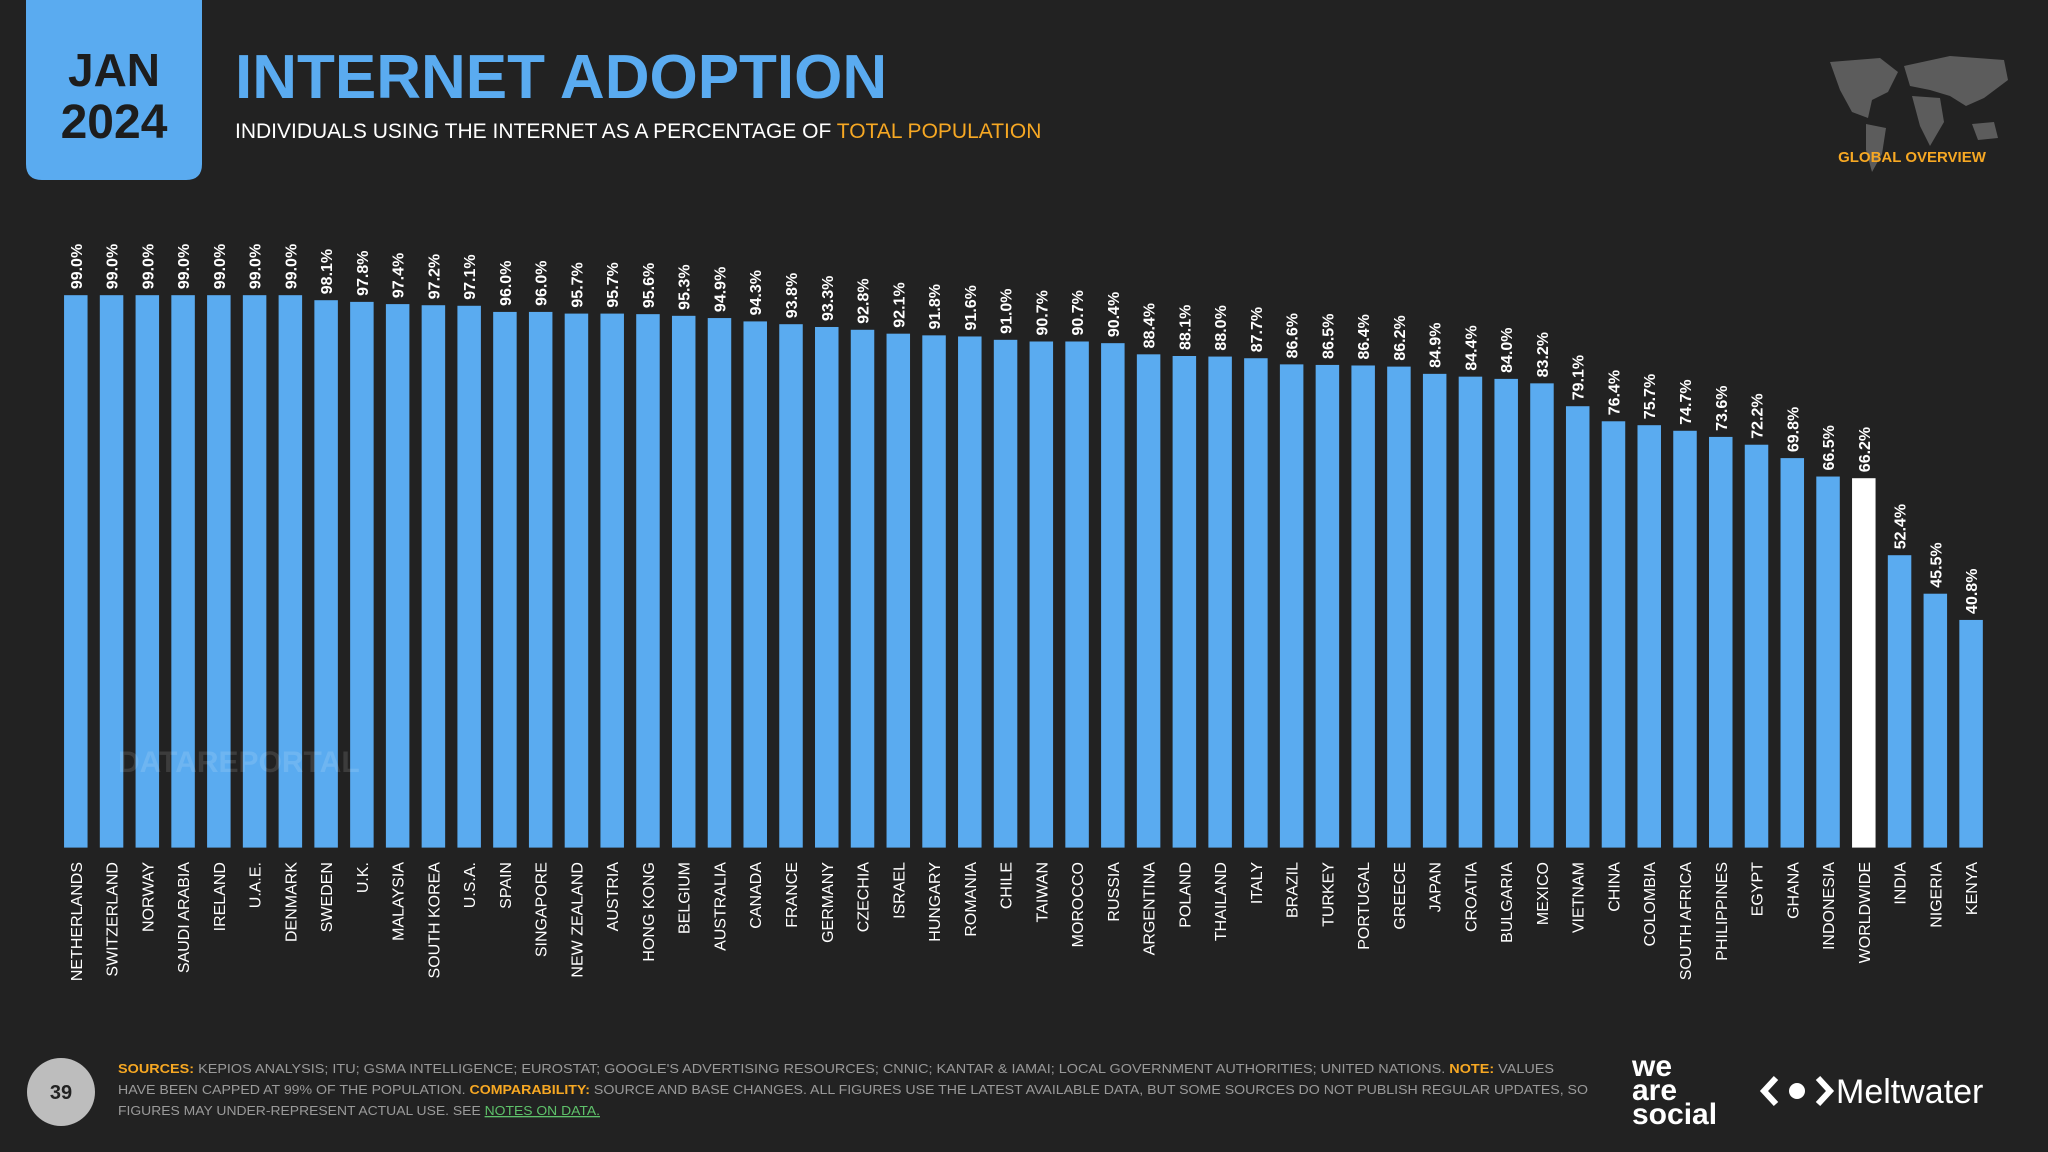 This screenshot has height=1152, width=2048. What do you see at coordinates (434, 276) in the screenshot?
I see `value-label: 97.2%` at bounding box center [434, 276].